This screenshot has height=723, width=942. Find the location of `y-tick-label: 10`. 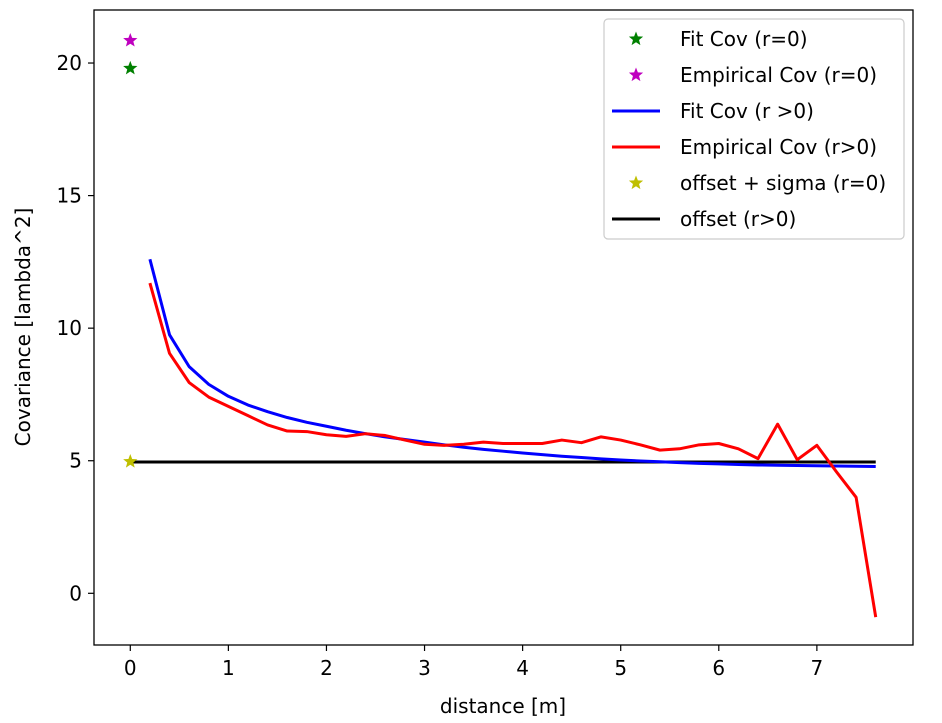

y-tick-label: 10 is located at coordinates (69, 328).